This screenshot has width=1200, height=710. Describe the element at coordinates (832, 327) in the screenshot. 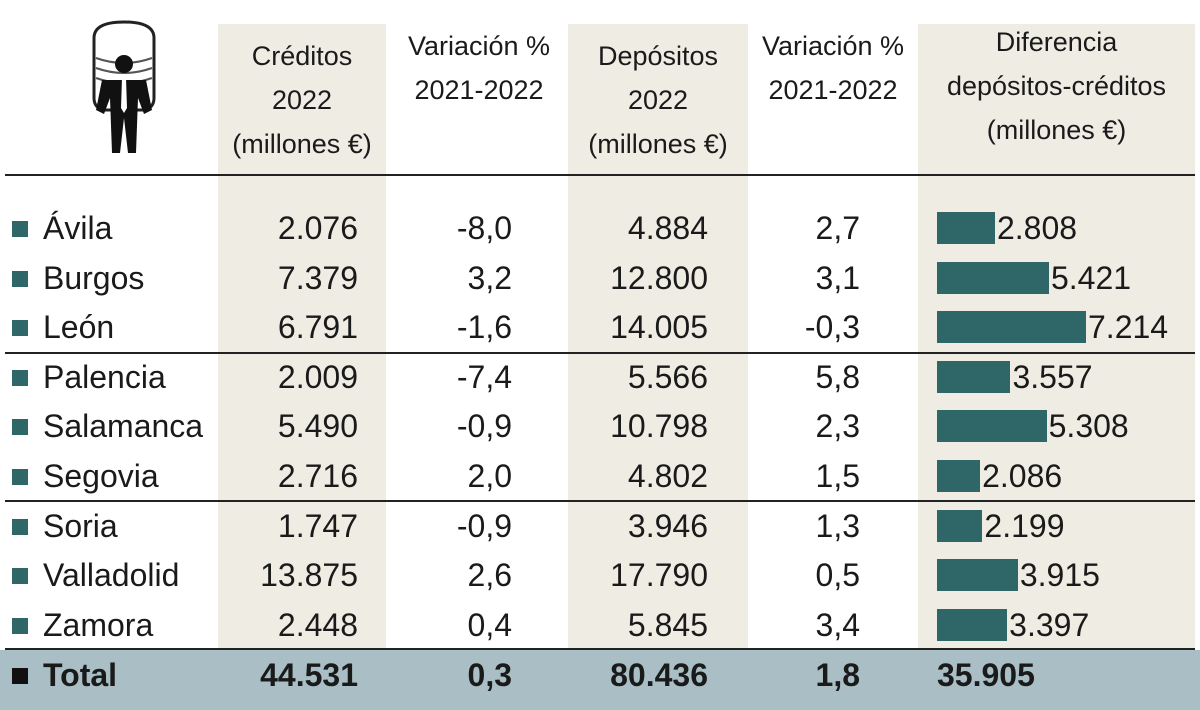

I see `variacion-depositos-value: -0,3` at that location.